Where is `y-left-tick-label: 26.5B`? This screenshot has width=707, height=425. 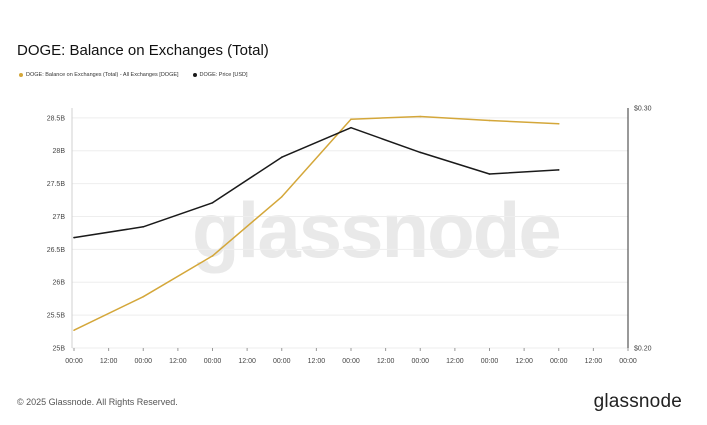
y-left-tick-label: 26.5B is located at coordinates (56, 250).